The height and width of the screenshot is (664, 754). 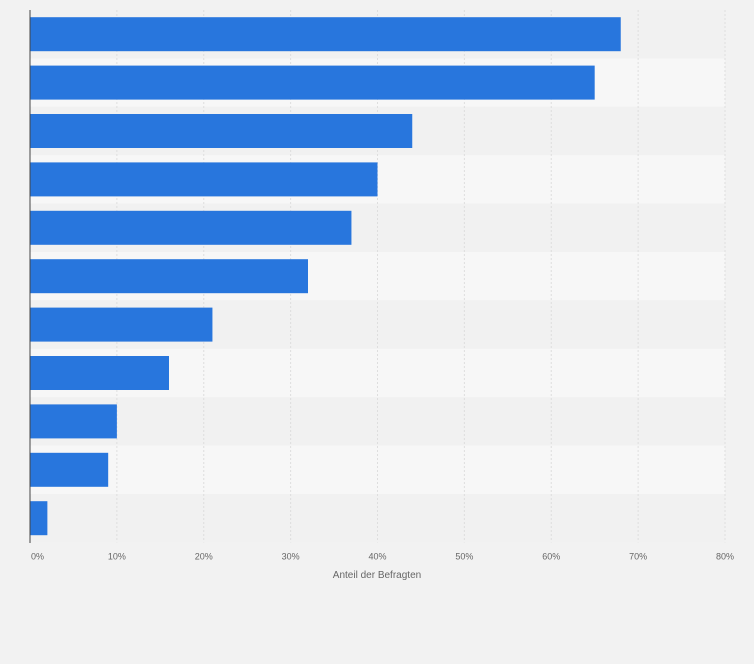 I want to click on x-tick-label: 40%, so click(x=377, y=556).